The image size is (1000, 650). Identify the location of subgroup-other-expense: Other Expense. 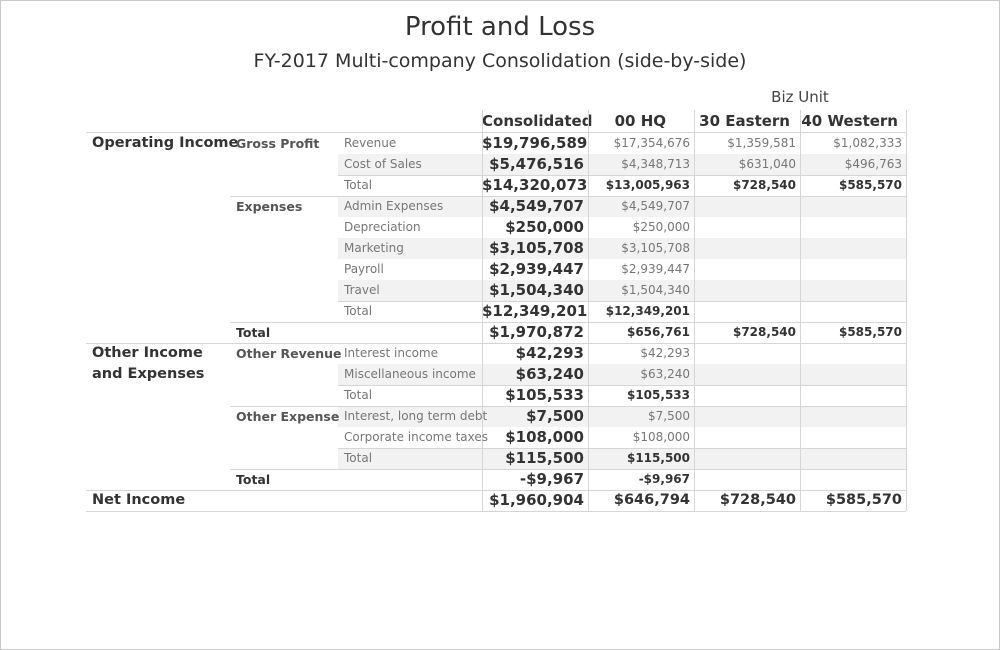
(288, 416).